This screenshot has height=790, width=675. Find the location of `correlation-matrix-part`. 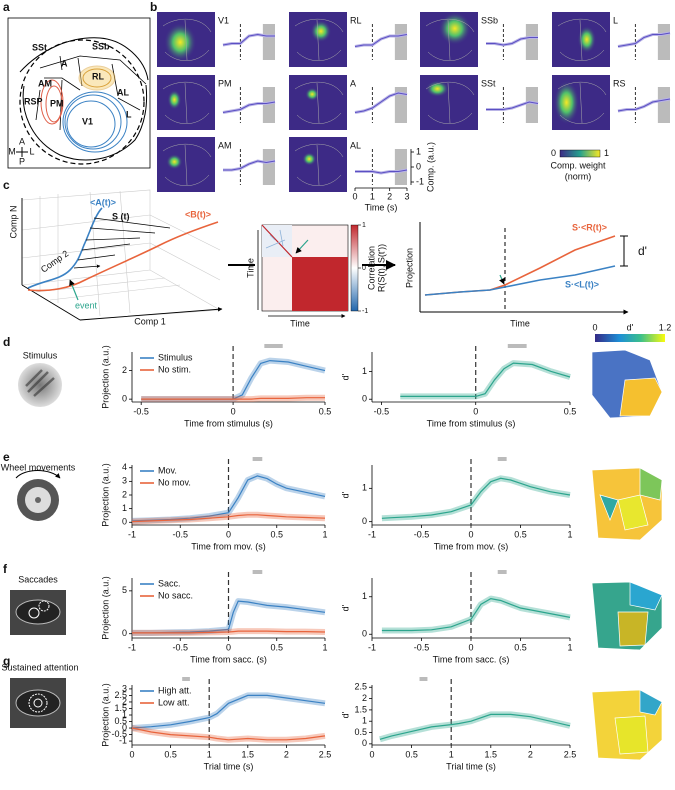

correlation-matrix-part is located at coordinates (320, 284).